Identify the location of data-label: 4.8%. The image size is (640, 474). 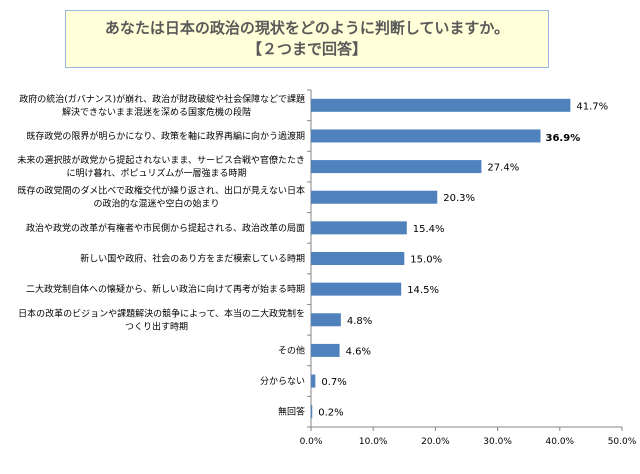
(359, 321).